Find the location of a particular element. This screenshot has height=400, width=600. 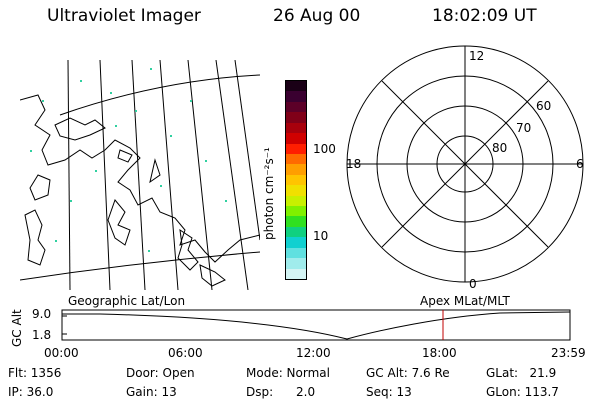

timeline-x-label-1800: 18:00 is located at coordinates (439, 353).